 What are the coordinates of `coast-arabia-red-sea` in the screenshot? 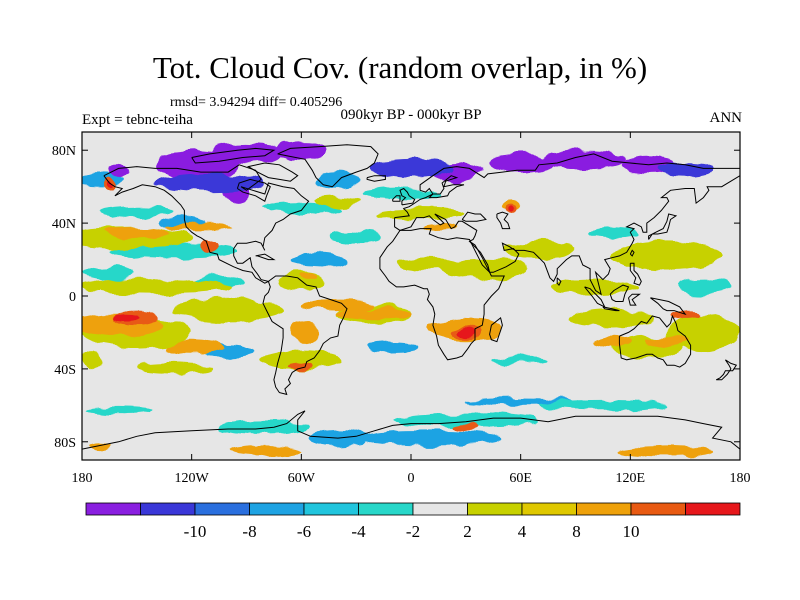 It's located at (480, 256).